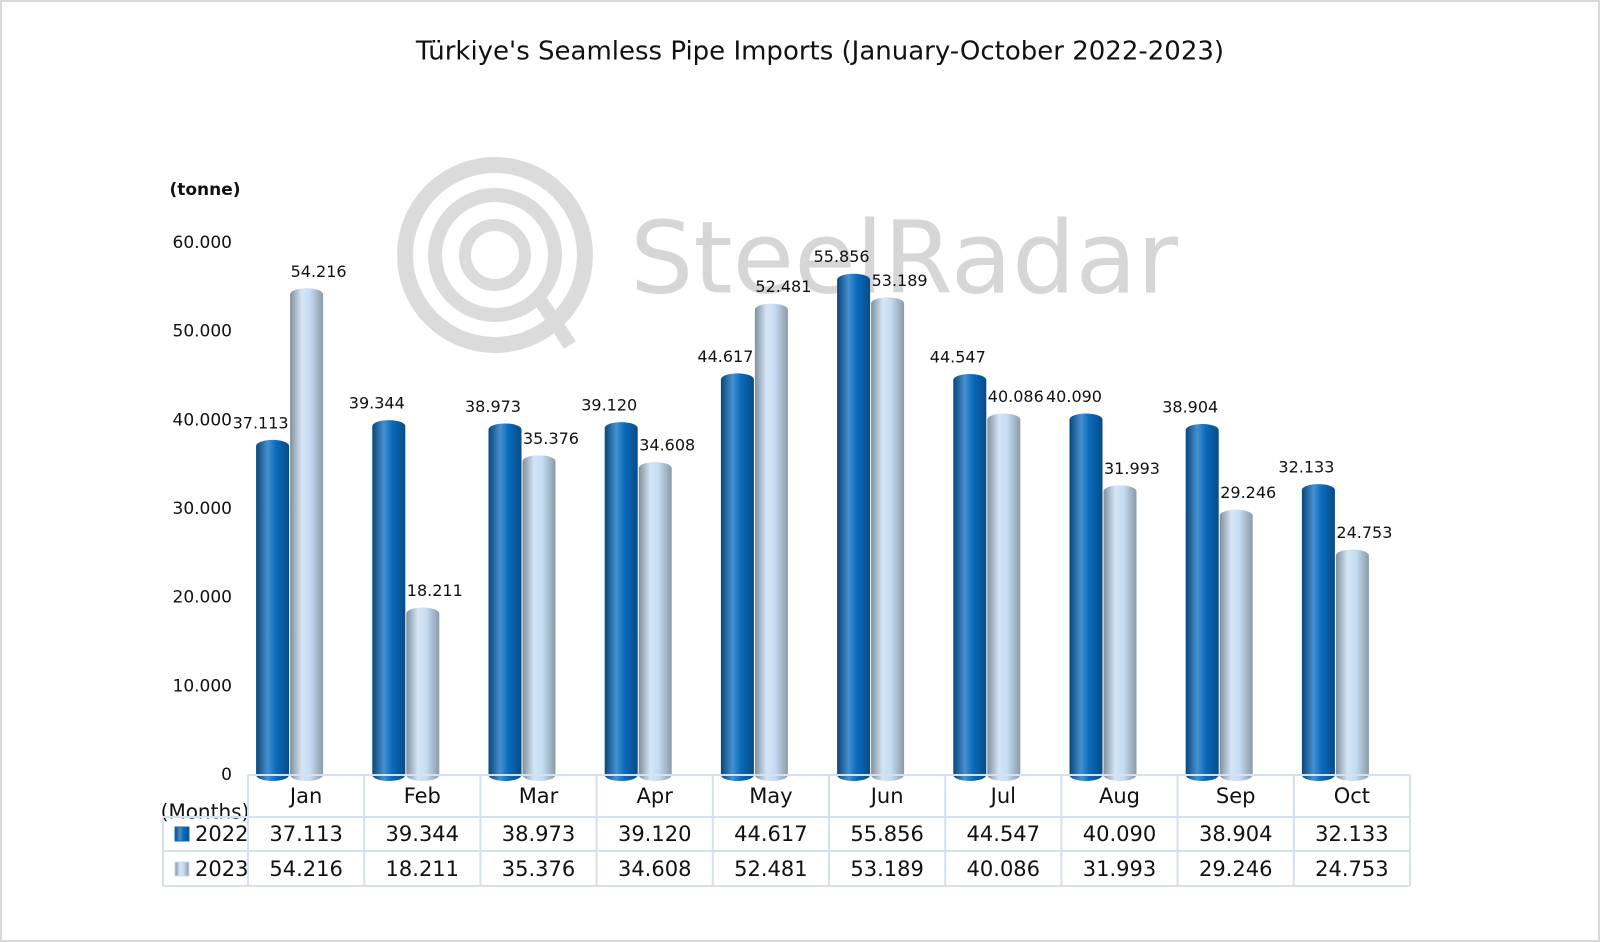 The image size is (1600, 942). Describe the element at coordinates (958, 357) in the screenshot. I see `data-label: 44.547` at that location.